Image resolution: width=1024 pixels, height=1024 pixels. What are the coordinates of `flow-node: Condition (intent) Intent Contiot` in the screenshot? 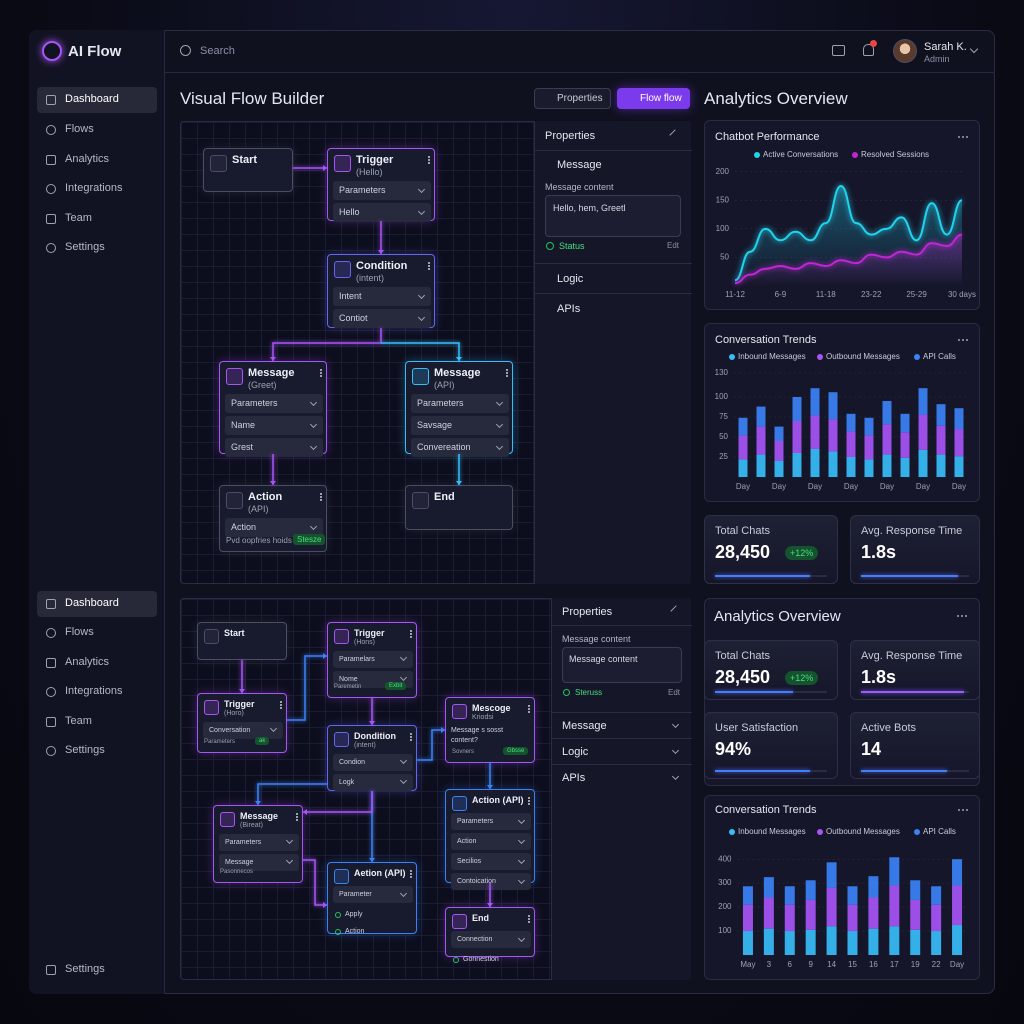 It's located at (381, 291).